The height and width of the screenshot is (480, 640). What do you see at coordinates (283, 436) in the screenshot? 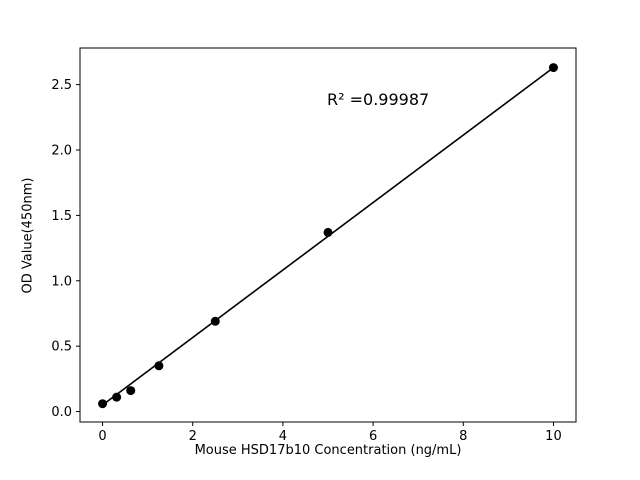
I see `x-tick-label: 4` at bounding box center [283, 436].